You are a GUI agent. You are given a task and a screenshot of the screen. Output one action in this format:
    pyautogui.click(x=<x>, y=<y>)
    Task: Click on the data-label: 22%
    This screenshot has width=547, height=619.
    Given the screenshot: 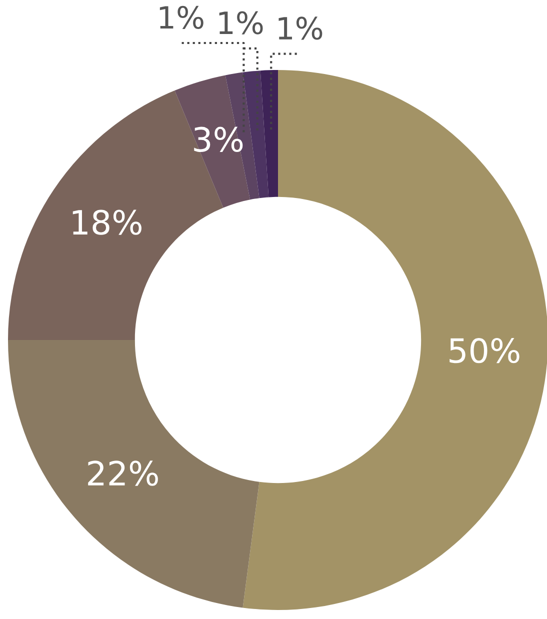 What is the action you would take?
    pyautogui.click(x=123, y=473)
    